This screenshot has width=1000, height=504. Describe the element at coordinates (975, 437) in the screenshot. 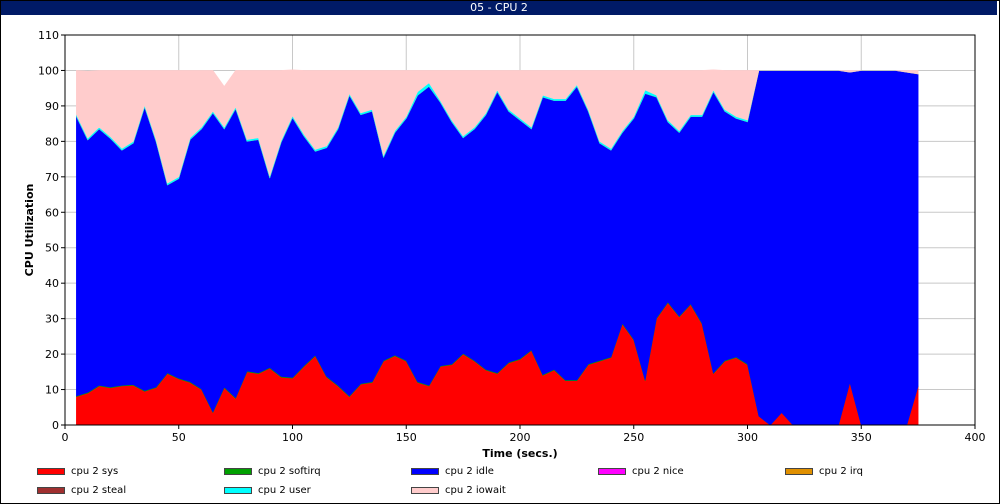

I see `x-tick-label: 400` at that location.